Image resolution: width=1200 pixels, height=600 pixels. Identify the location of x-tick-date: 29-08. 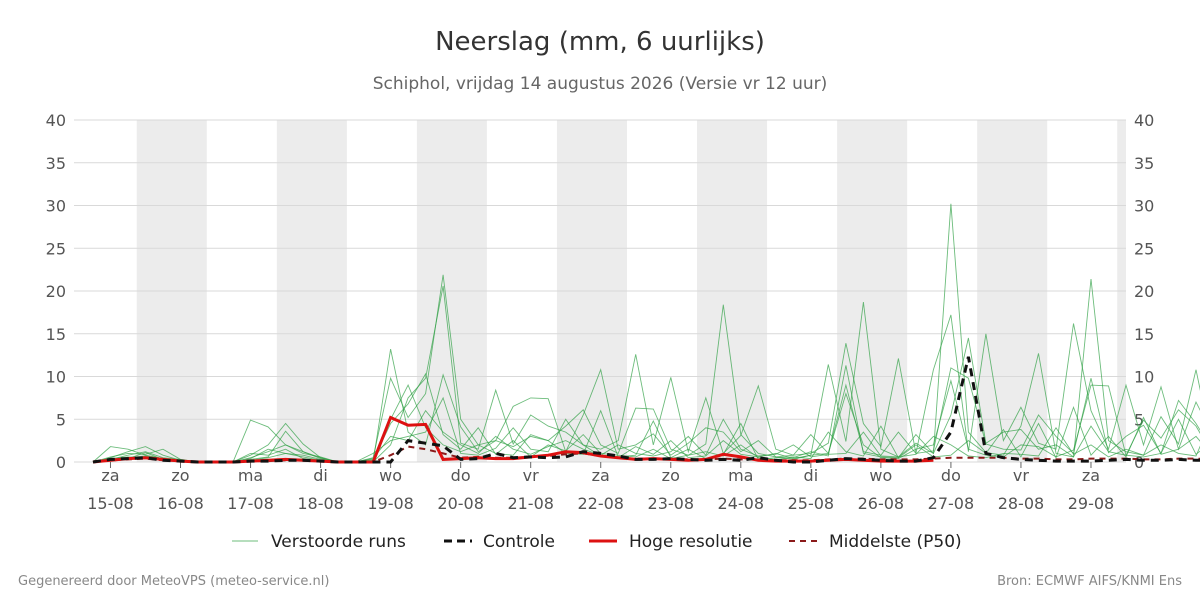
(1091, 503).